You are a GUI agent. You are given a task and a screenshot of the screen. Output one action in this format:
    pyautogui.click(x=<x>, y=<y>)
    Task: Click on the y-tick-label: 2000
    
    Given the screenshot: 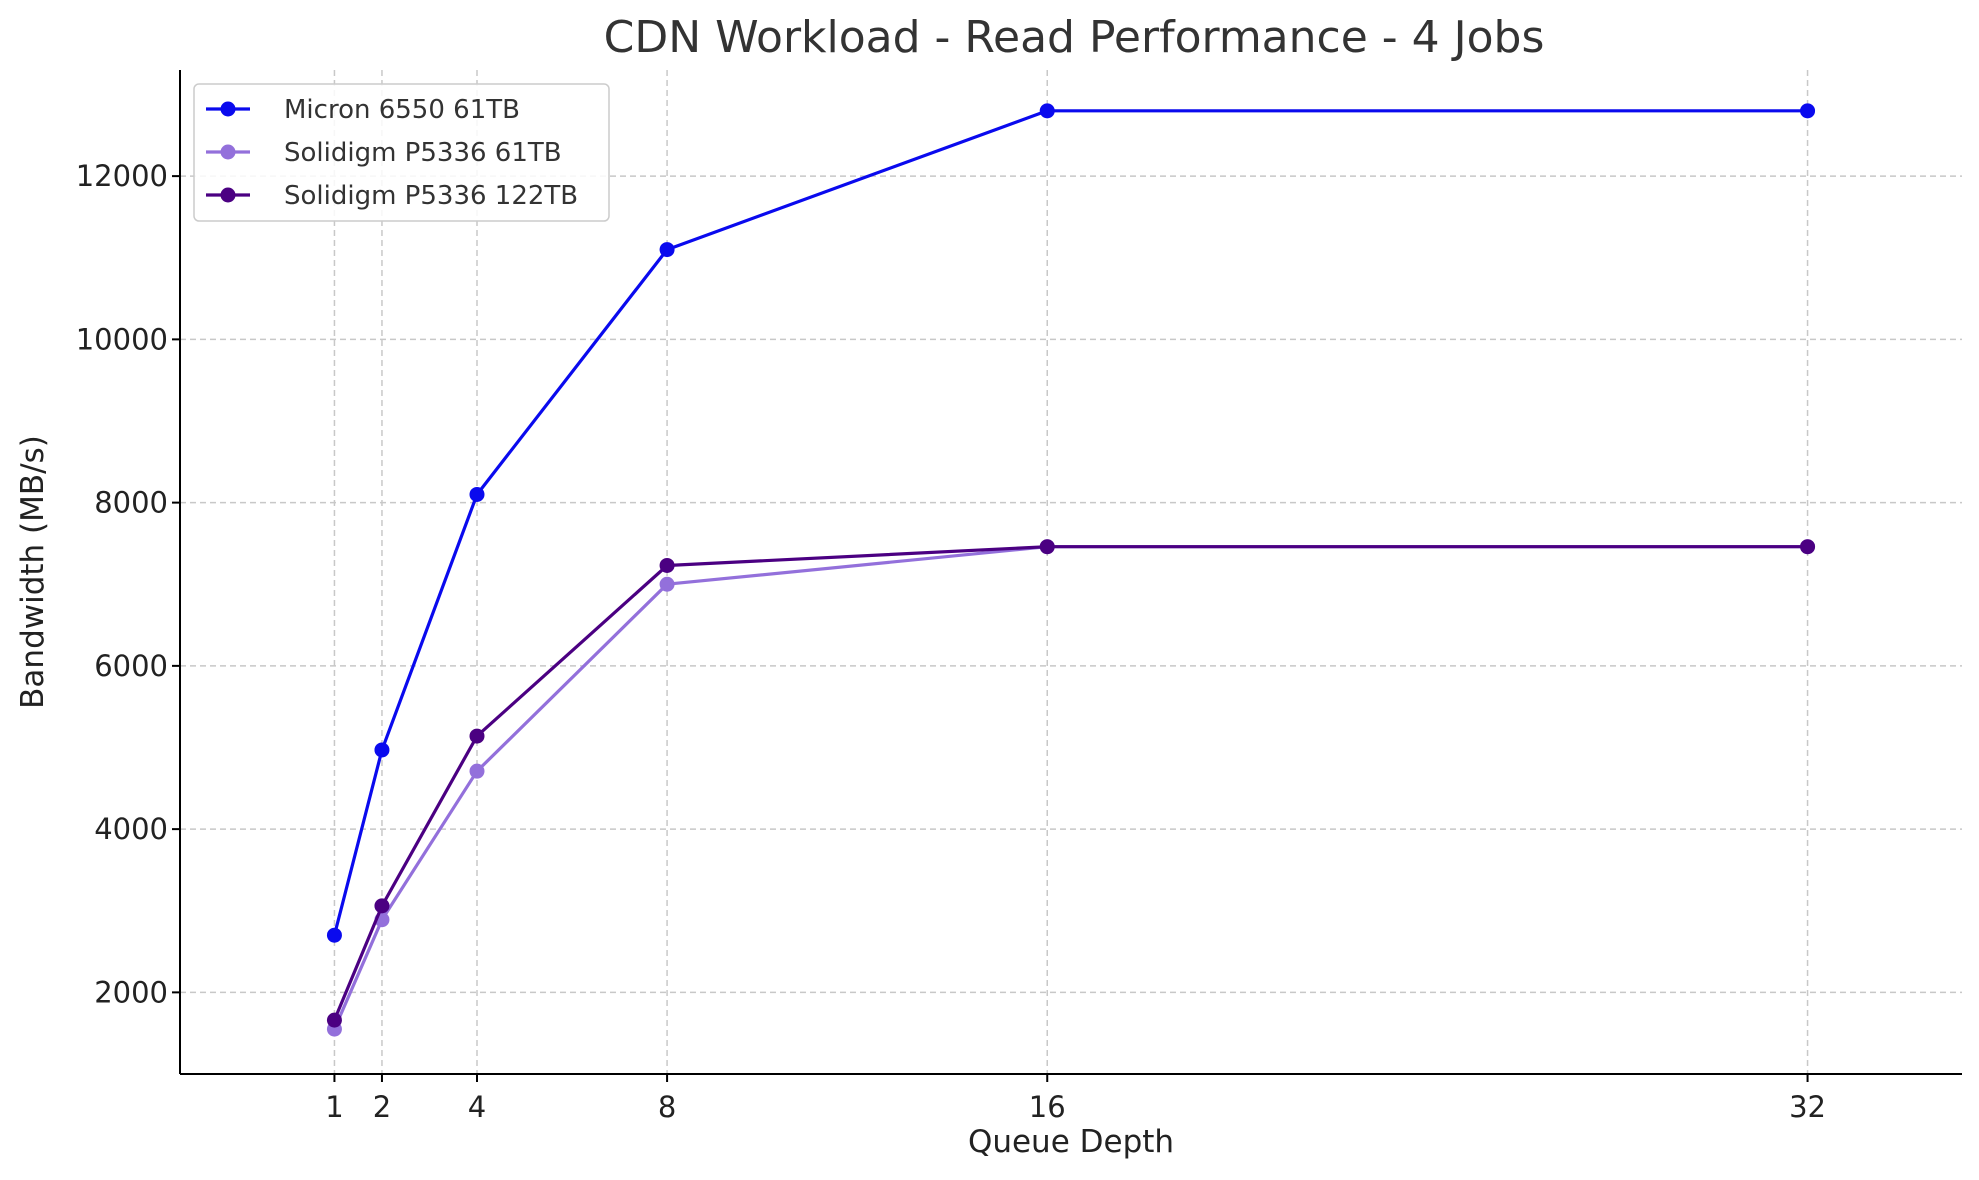 What is the action you would take?
    pyautogui.click(x=131, y=992)
    